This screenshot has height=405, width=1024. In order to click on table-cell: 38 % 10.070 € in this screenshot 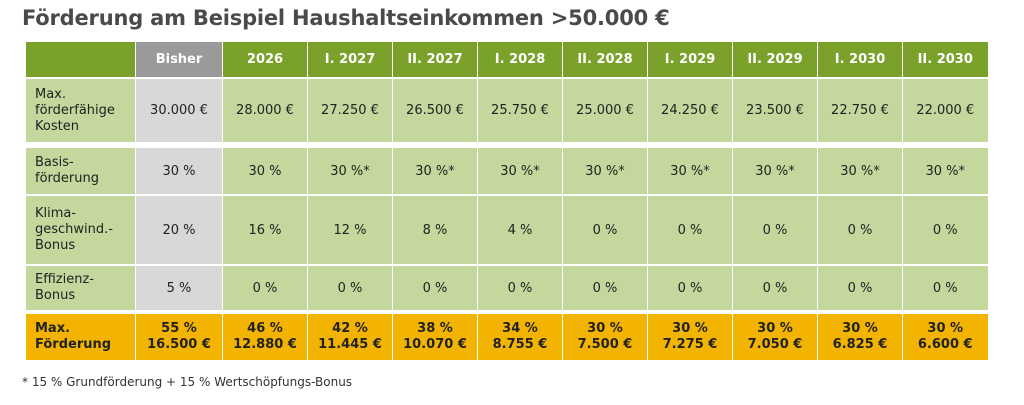, I will do `click(435, 335)`.